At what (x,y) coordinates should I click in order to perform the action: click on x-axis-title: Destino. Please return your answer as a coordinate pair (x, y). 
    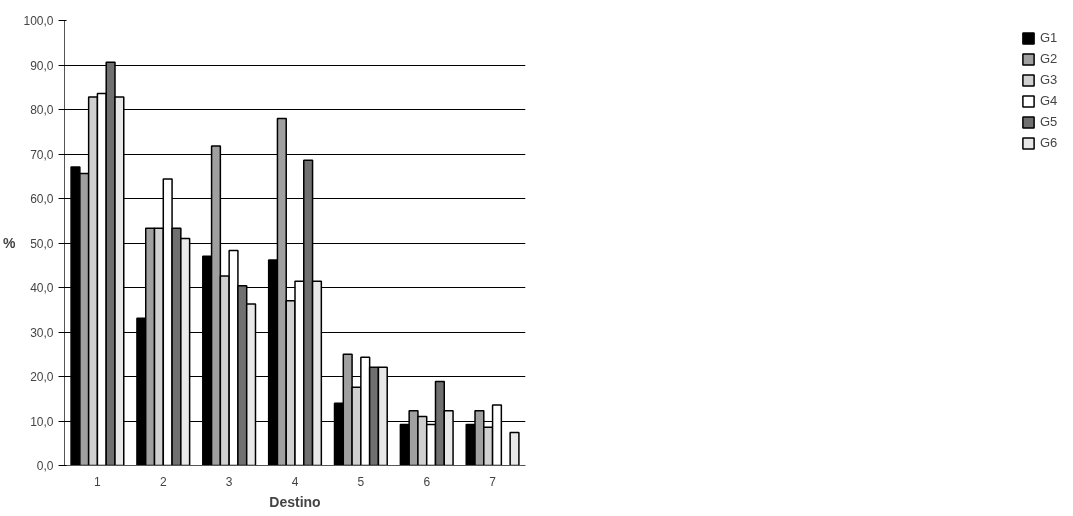
    Looking at the image, I should click on (295, 501).